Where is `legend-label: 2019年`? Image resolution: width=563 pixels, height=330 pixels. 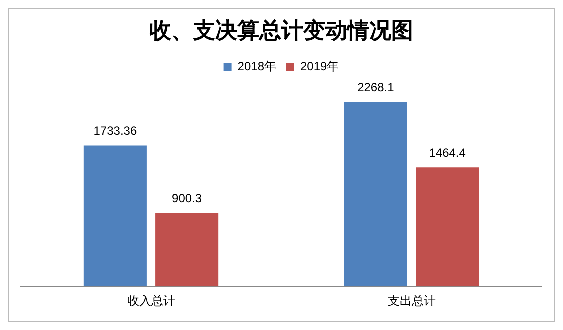 legend-label: 2019年 is located at coordinates (320, 67).